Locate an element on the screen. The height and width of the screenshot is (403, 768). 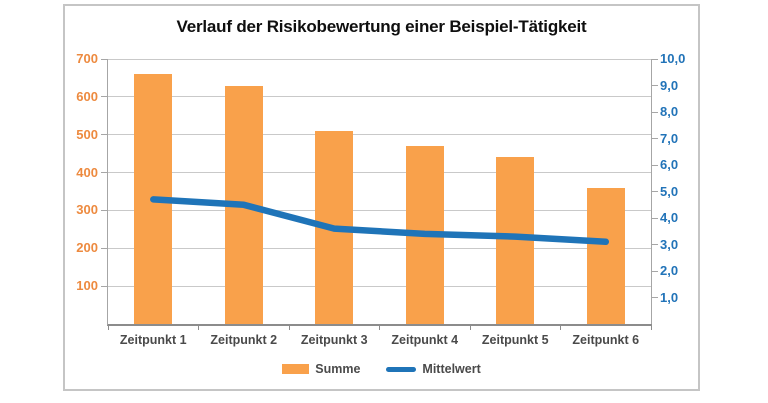
legend-item-mittelwert: Mittelwert is located at coordinates (433, 369).